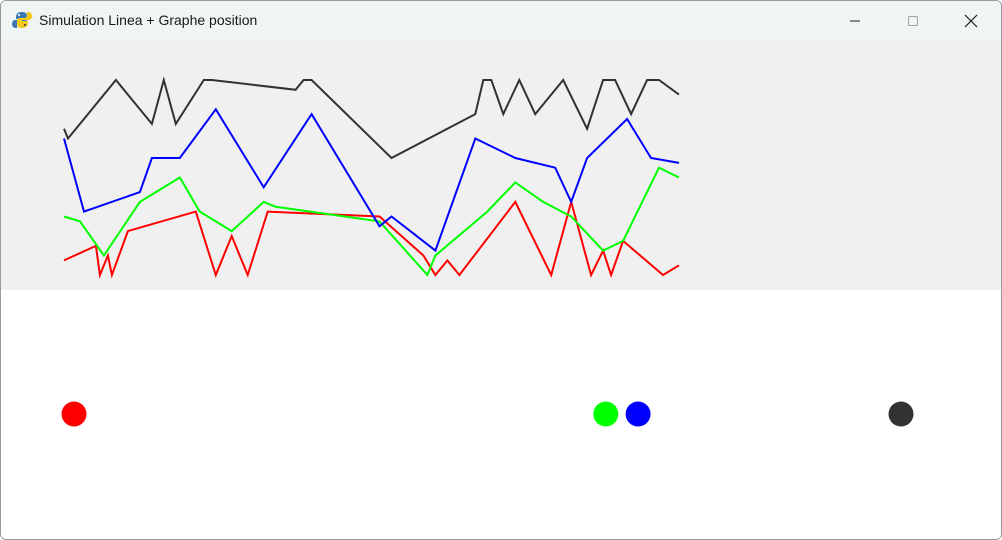 This screenshot has width=1002, height=540. I want to click on minimize-button, so click(855, 20).